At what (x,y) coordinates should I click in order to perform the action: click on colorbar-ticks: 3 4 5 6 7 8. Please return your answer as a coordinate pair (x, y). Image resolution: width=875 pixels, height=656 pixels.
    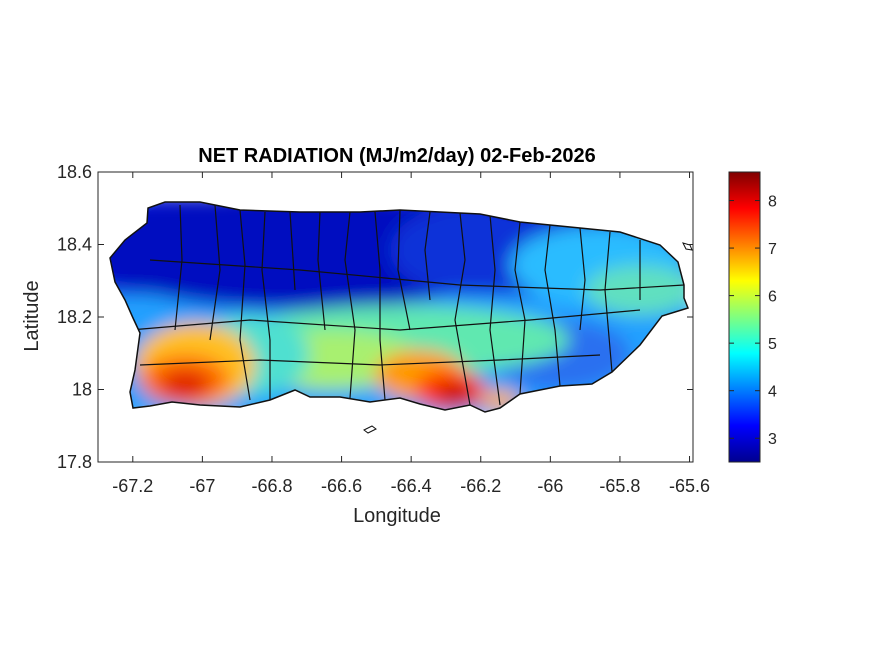
    Looking at the image, I should click on (753, 321).